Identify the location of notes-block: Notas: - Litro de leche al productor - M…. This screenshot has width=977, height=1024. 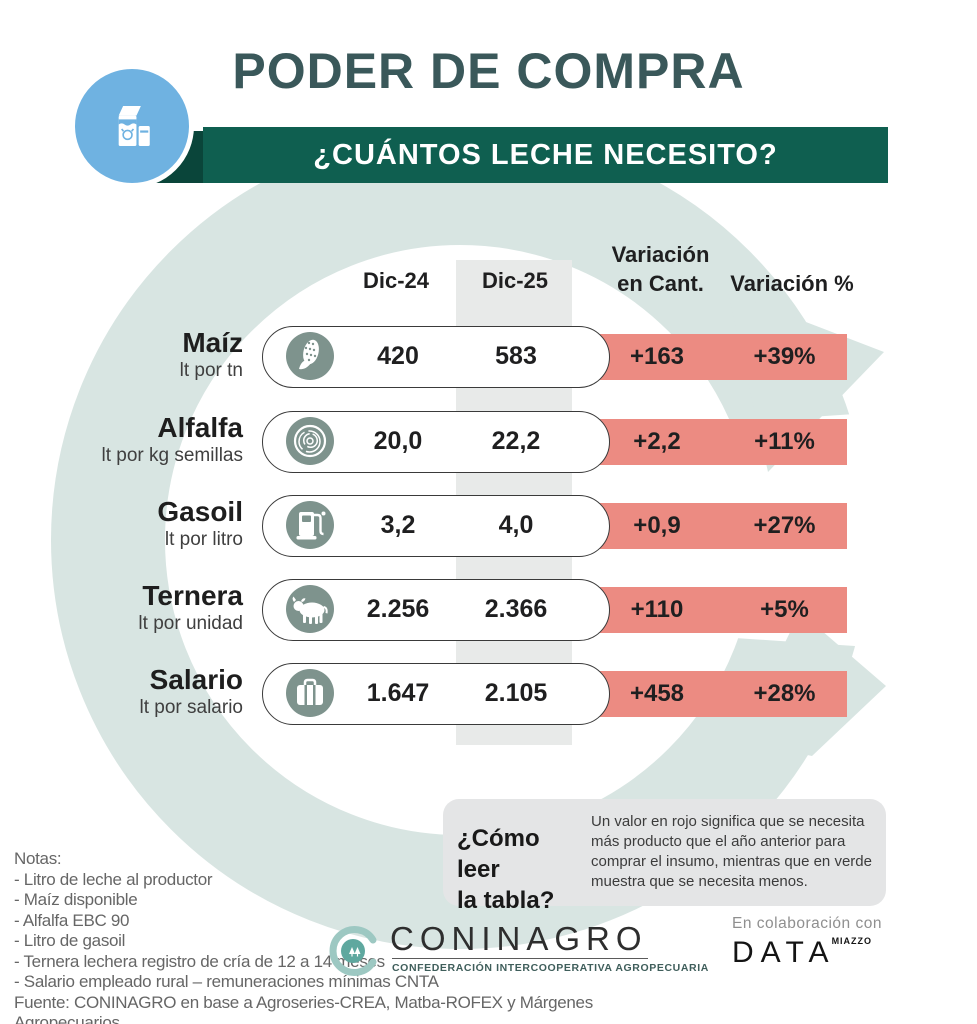
(344, 936).